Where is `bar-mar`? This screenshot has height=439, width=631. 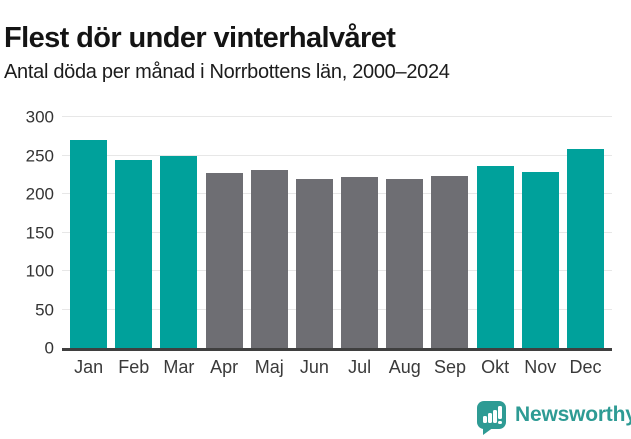
bar-mar is located at coordinates (179, 251).